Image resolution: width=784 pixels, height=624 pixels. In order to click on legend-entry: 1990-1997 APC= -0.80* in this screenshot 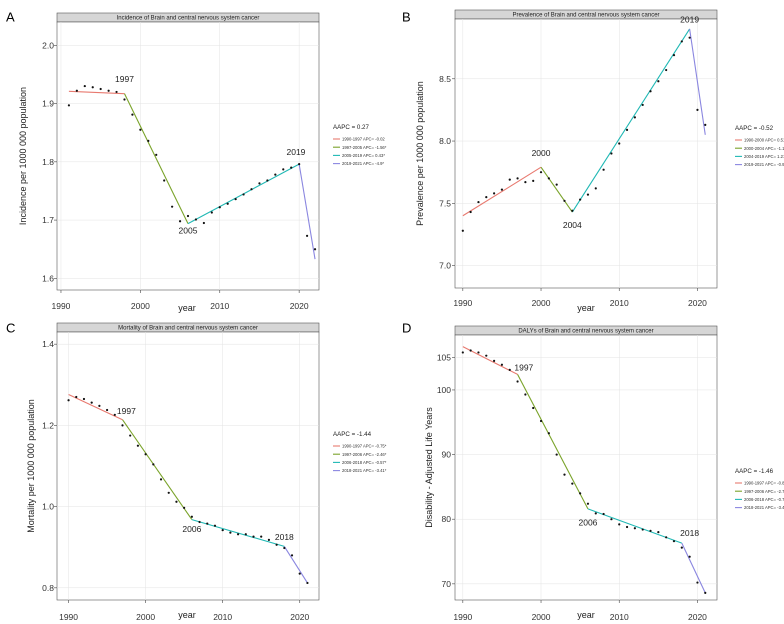, I will do `click(764, 483)`.